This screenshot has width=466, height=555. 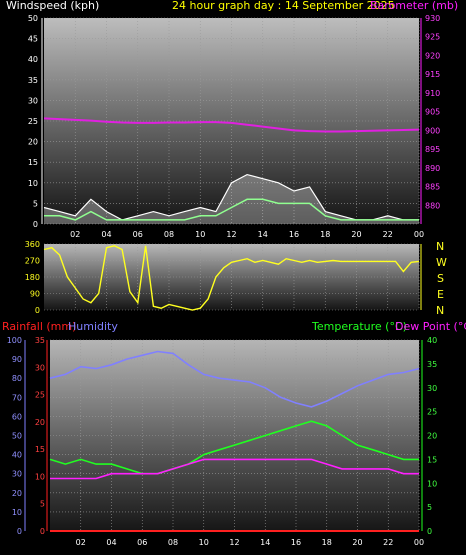 What do you see at coordinates (17, 378) in the screenshot?
I see `humidity-ytick-label: 80` at bounding box center [17, 378].